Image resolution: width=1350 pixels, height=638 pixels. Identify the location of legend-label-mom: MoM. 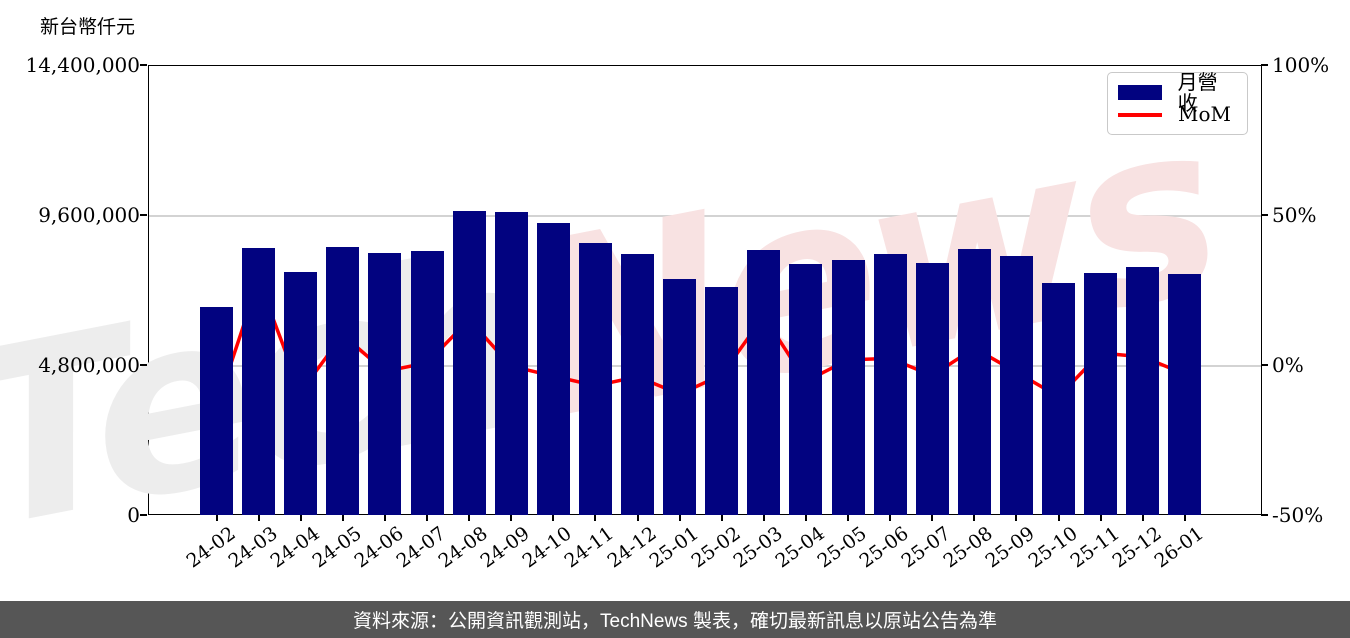
(1204, 114).